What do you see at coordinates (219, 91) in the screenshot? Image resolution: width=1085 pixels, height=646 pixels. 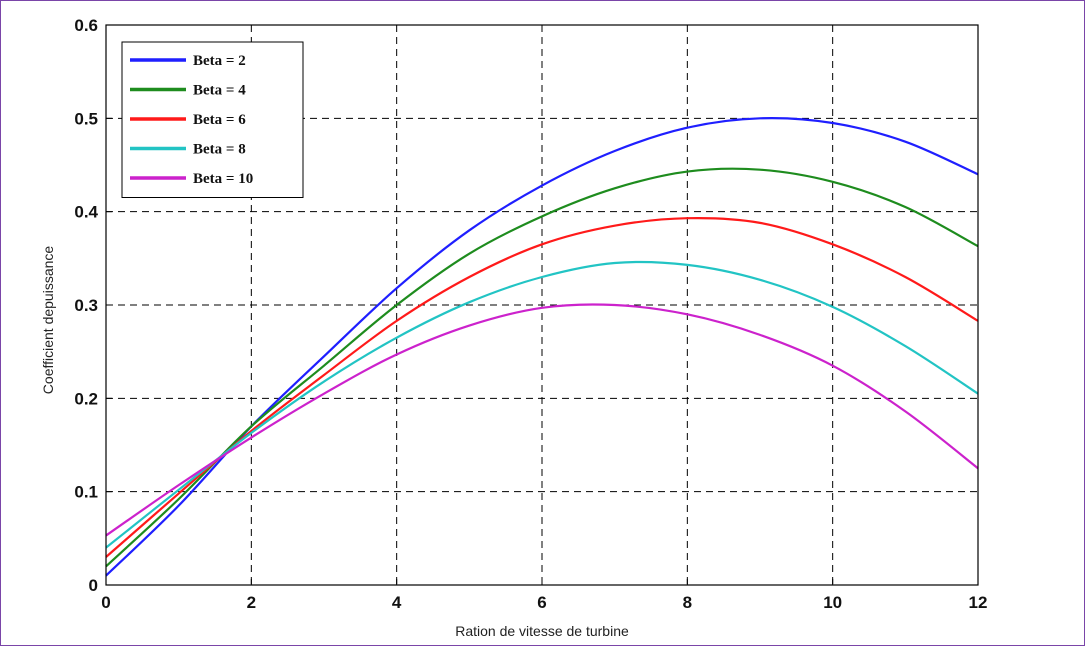 I see `legend-label: Beta = 4` at bounding box center [219, 91].